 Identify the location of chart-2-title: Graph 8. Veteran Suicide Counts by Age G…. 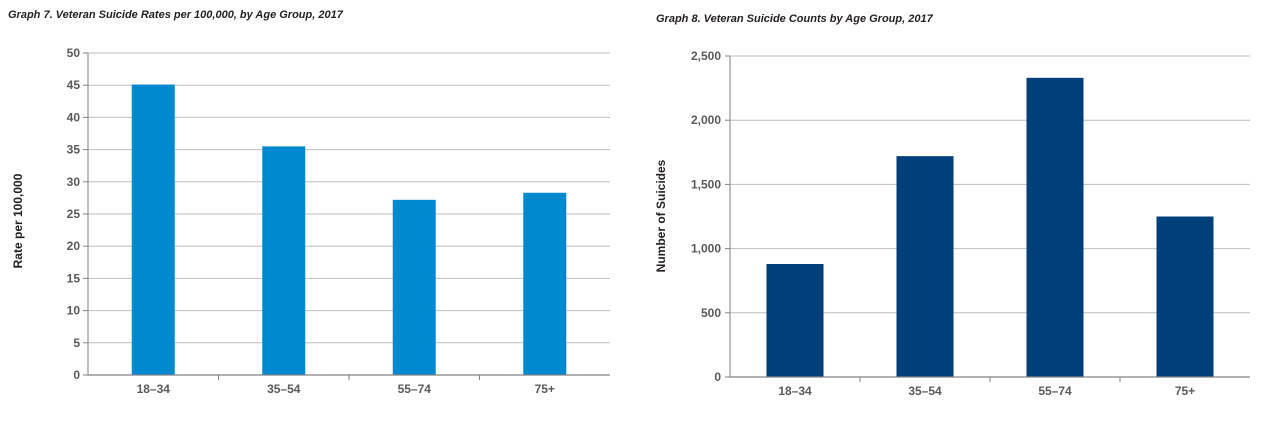
(795, 19).